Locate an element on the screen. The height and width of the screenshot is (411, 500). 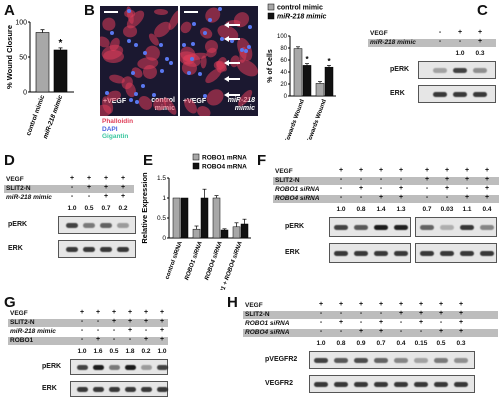
blot-label-bottom: ERK is located at coordinates (15, 248).